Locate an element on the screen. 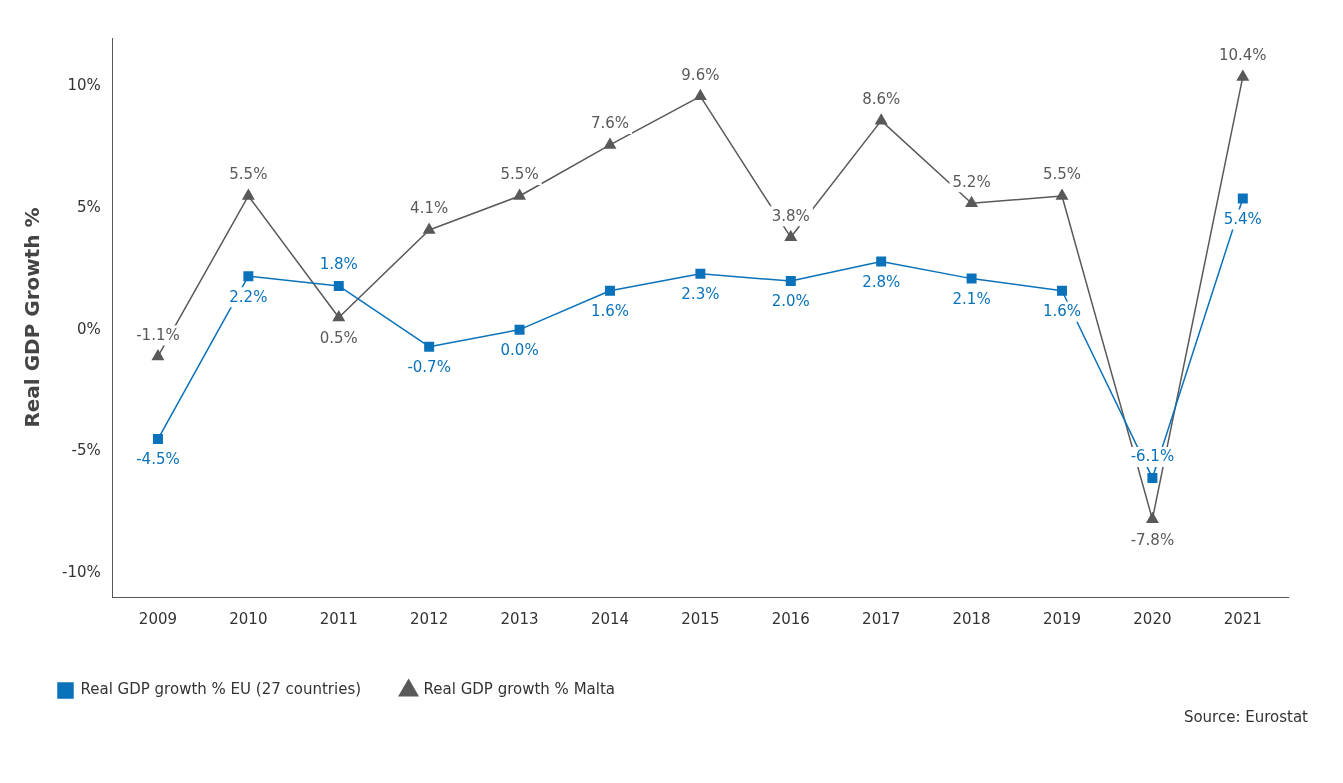 This screenshot has height=783, width=1343. legend-label: Real GDP growth % EU (27 countries) is located at coordinates (221, 689).